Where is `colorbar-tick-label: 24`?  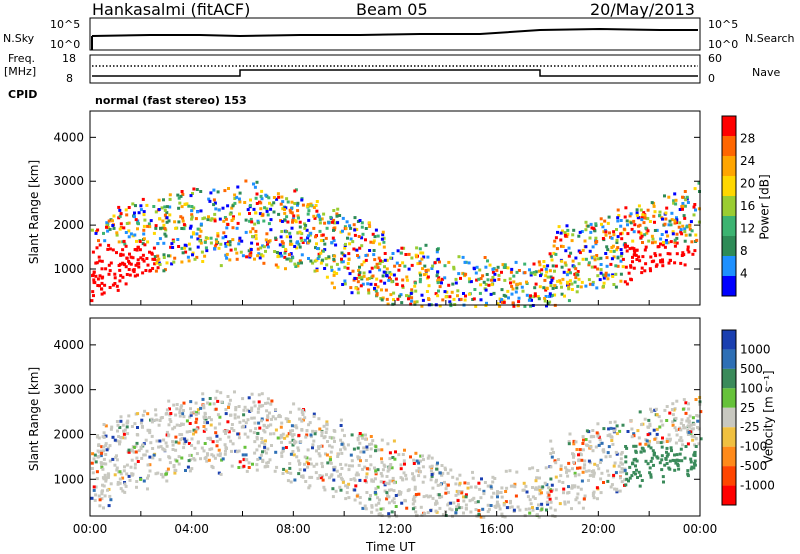
colorbar-tick-label: 24 is located at coordinates (747, 161).